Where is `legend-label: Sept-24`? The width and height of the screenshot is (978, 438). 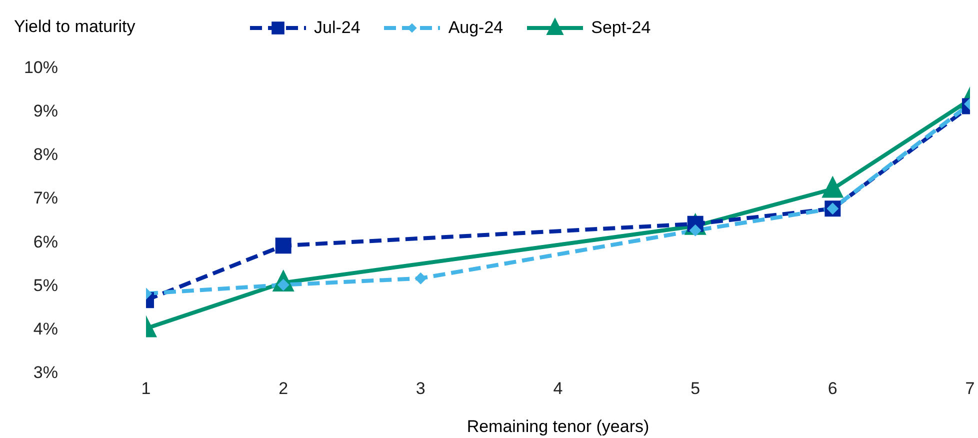
legend-label: Sept-24 is located at coordinates (621, 28).